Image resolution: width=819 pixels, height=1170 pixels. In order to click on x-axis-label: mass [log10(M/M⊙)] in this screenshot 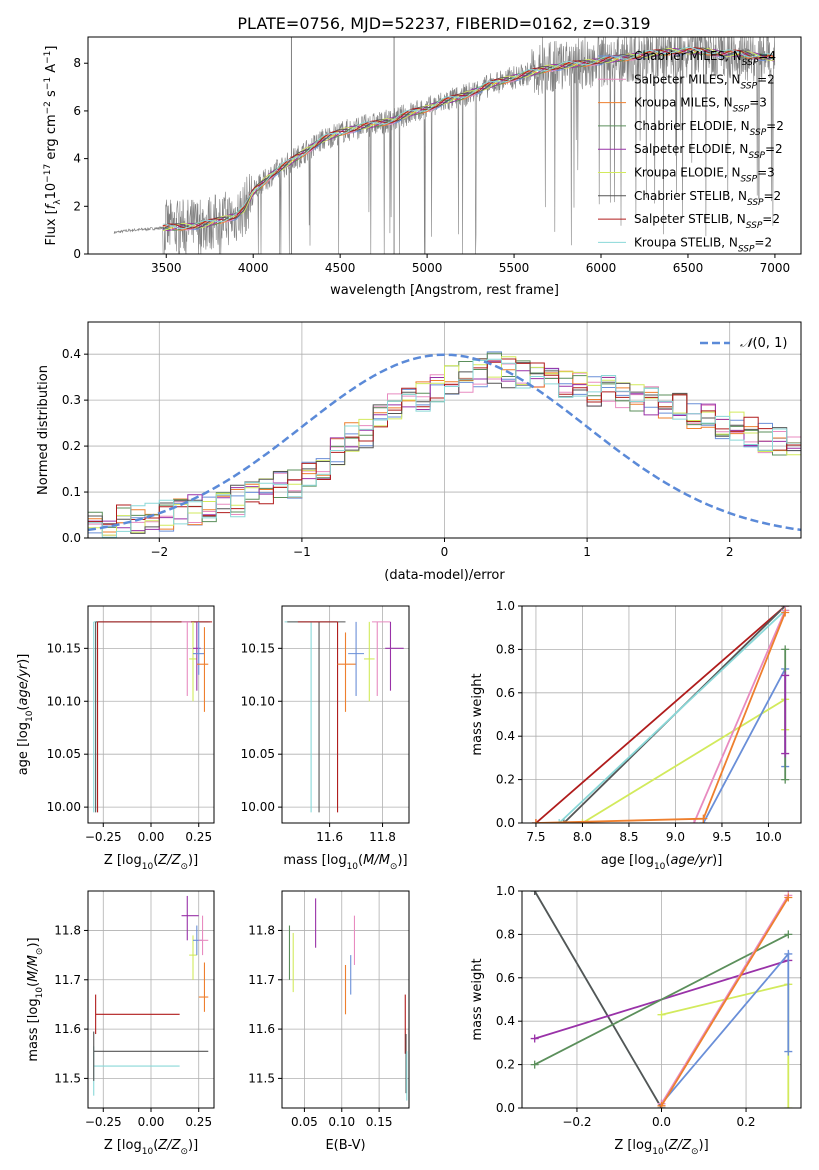, I will do `click(345, 862)`.